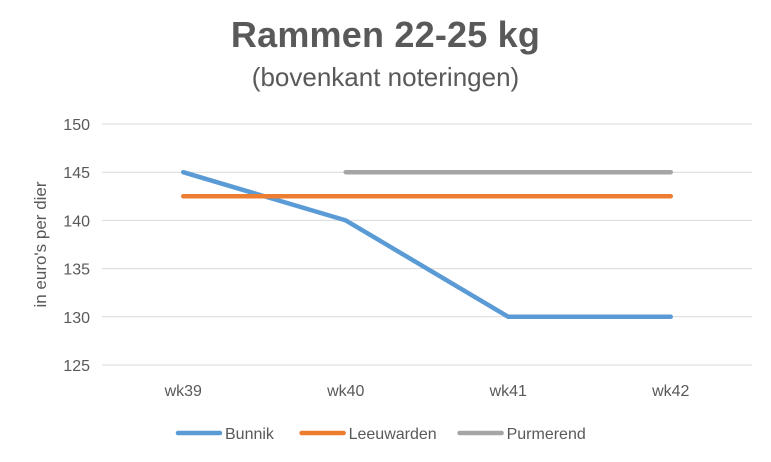 This screenshot has height=462, width=771. I want to click on legend-label-purmerend: Purmerend, so click(546, 434).